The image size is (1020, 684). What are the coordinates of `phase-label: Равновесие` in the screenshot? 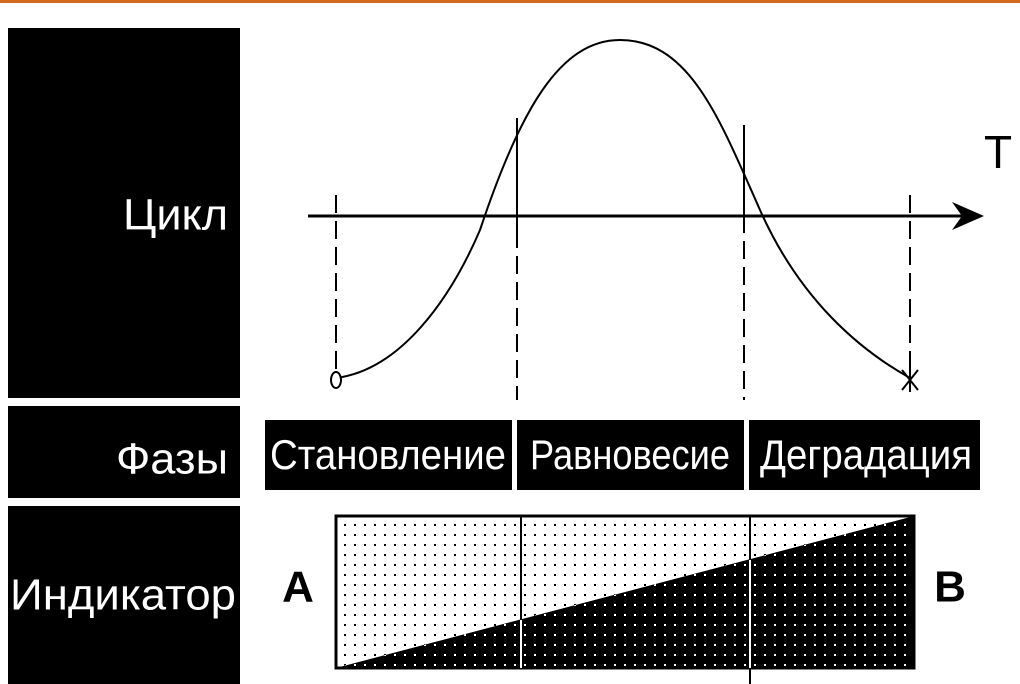 It's located at (630, 454).